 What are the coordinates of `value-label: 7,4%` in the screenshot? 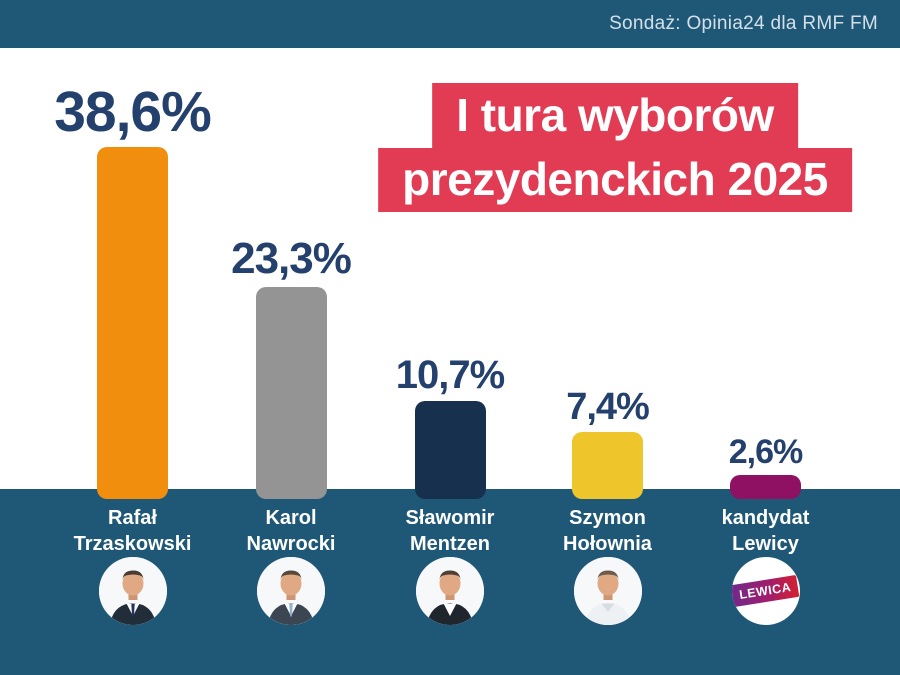 It's located at (608, 407).